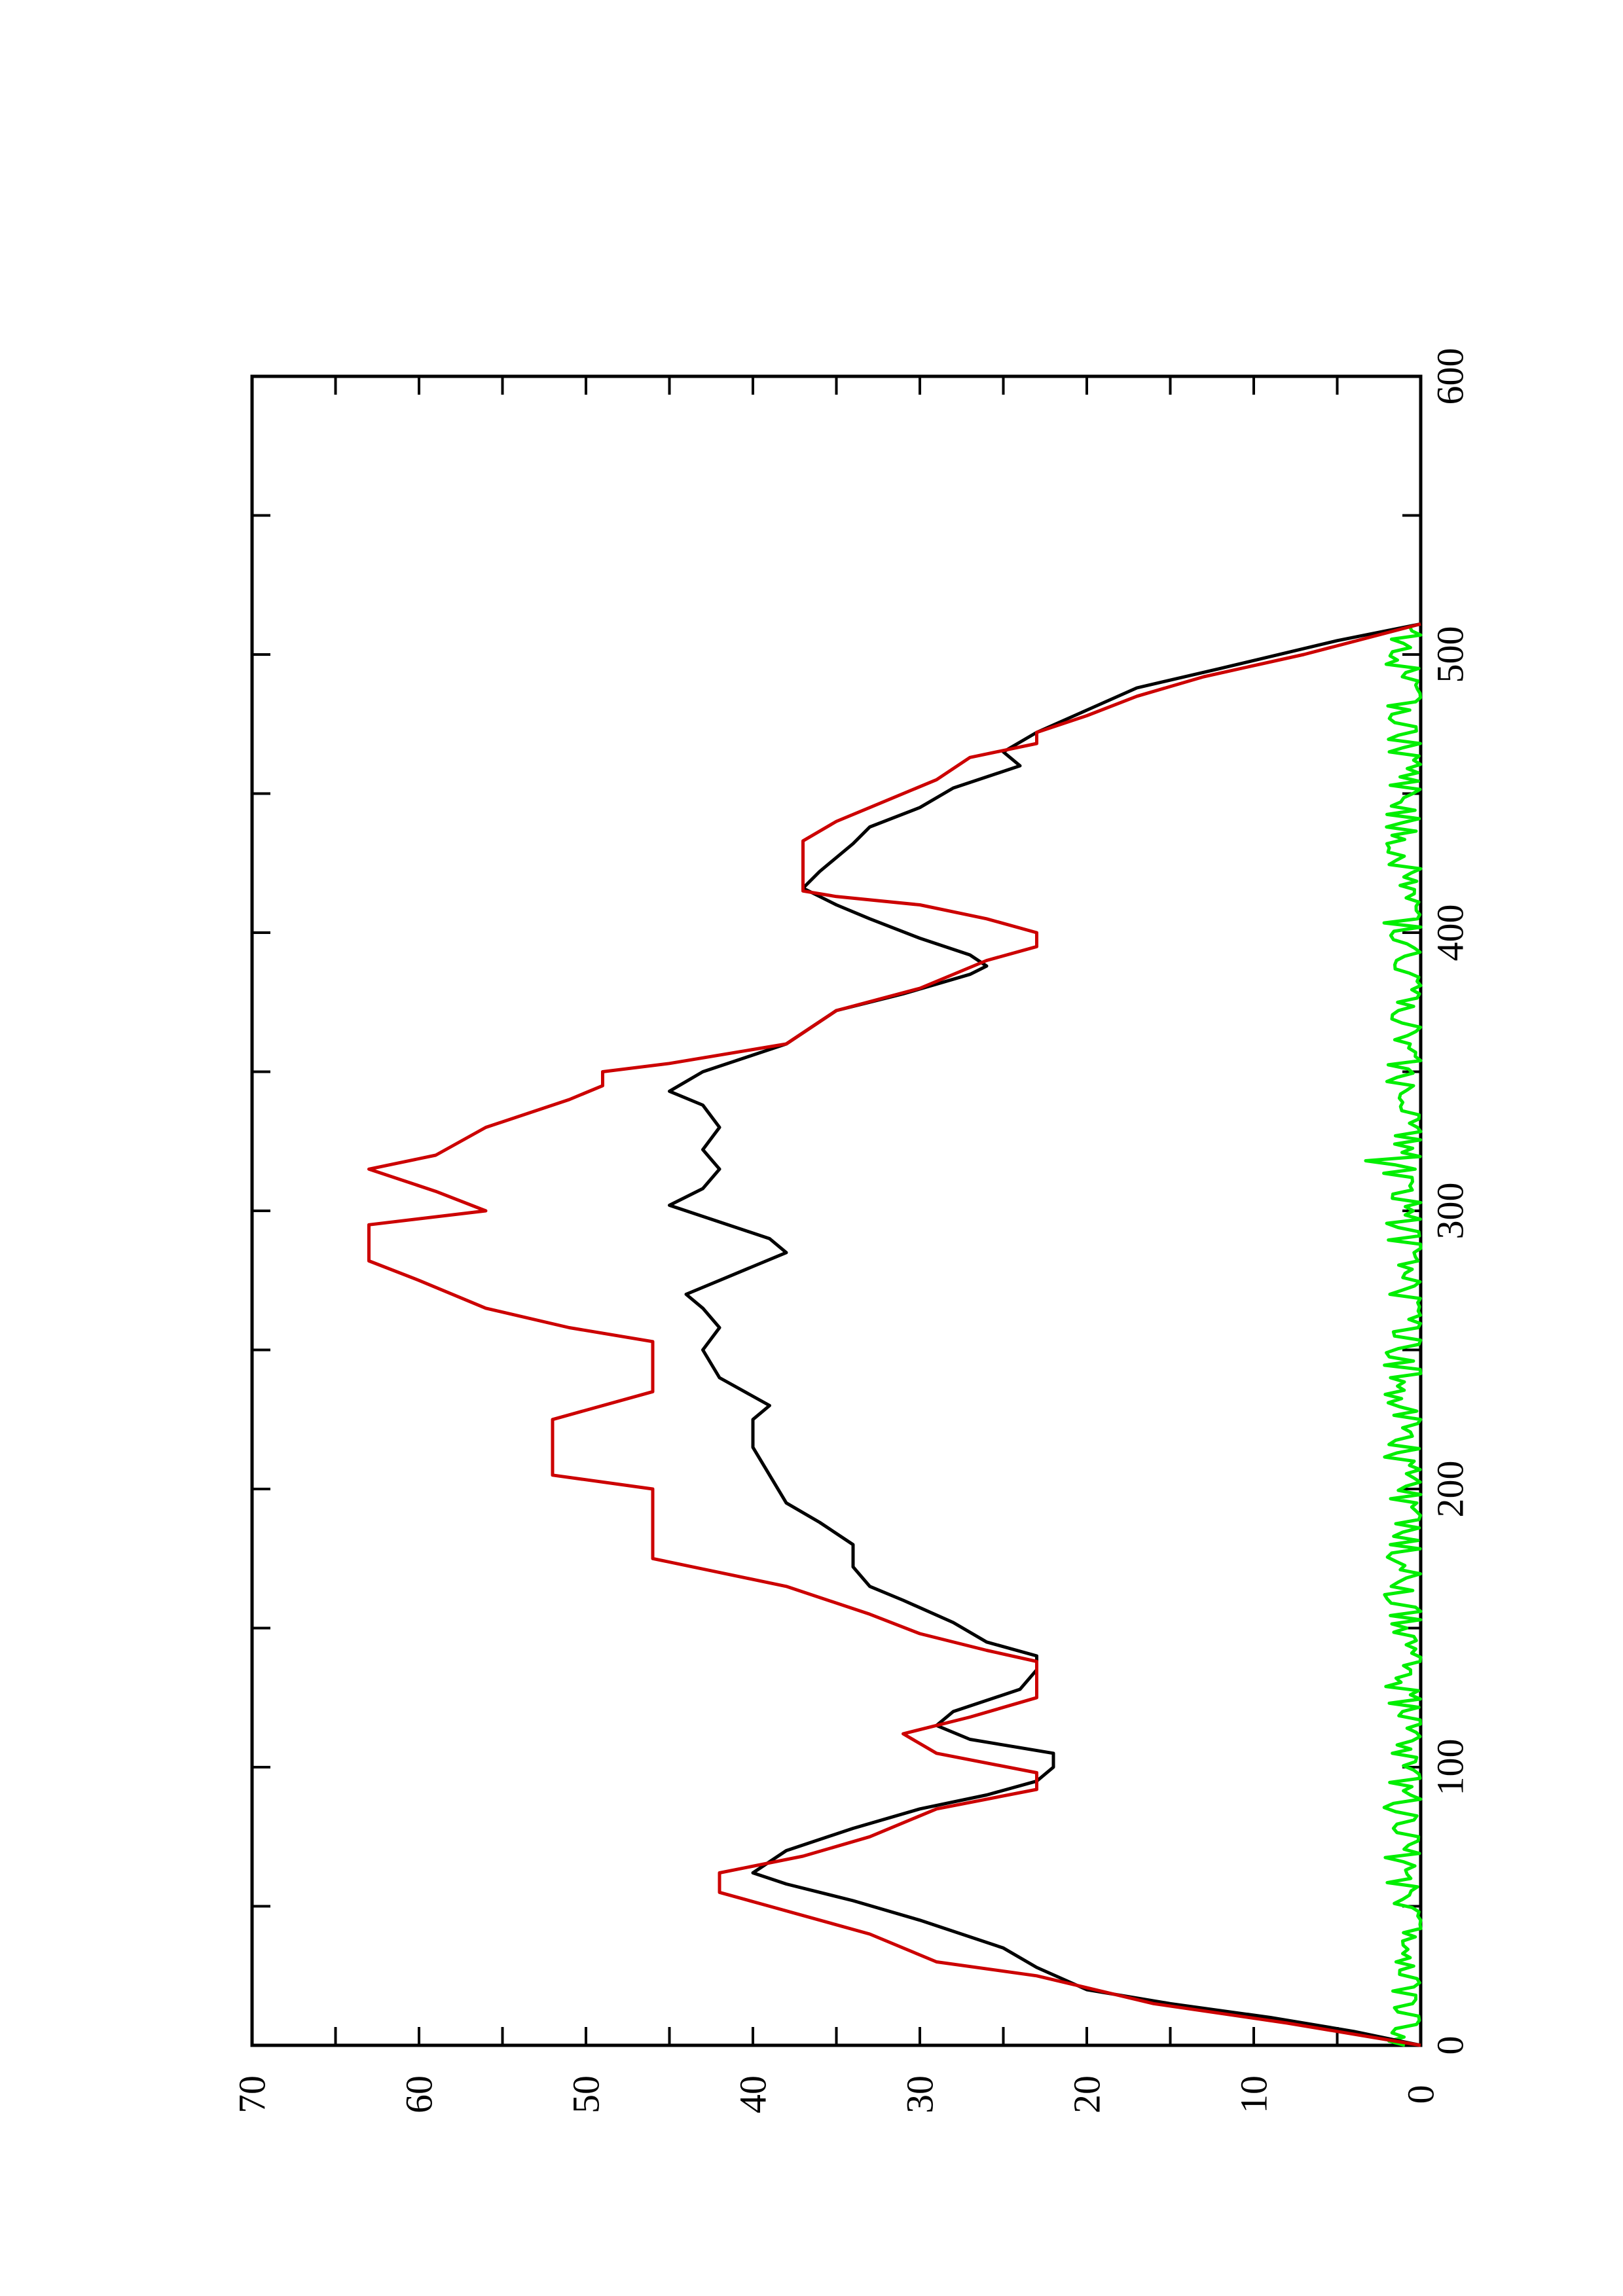 This screenshot has width=1623, height=2296. What do you see at coordinates (1393, 1336) in the screenshot?
I see `series-green-line` at bounding box center [1393, 1336].